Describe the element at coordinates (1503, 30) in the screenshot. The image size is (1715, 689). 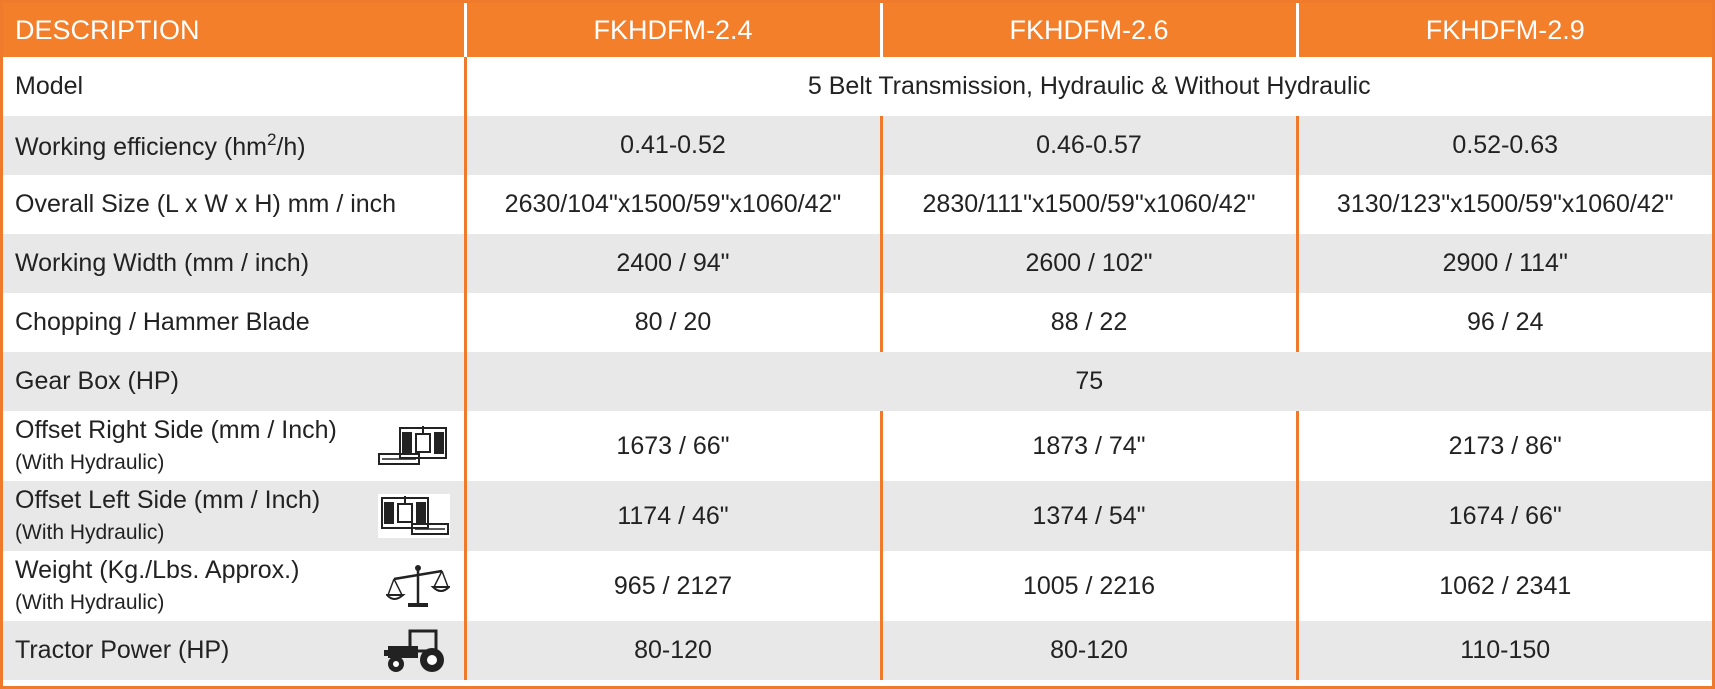
I see `header-model-3: FKHDFM-2.9` at that location.